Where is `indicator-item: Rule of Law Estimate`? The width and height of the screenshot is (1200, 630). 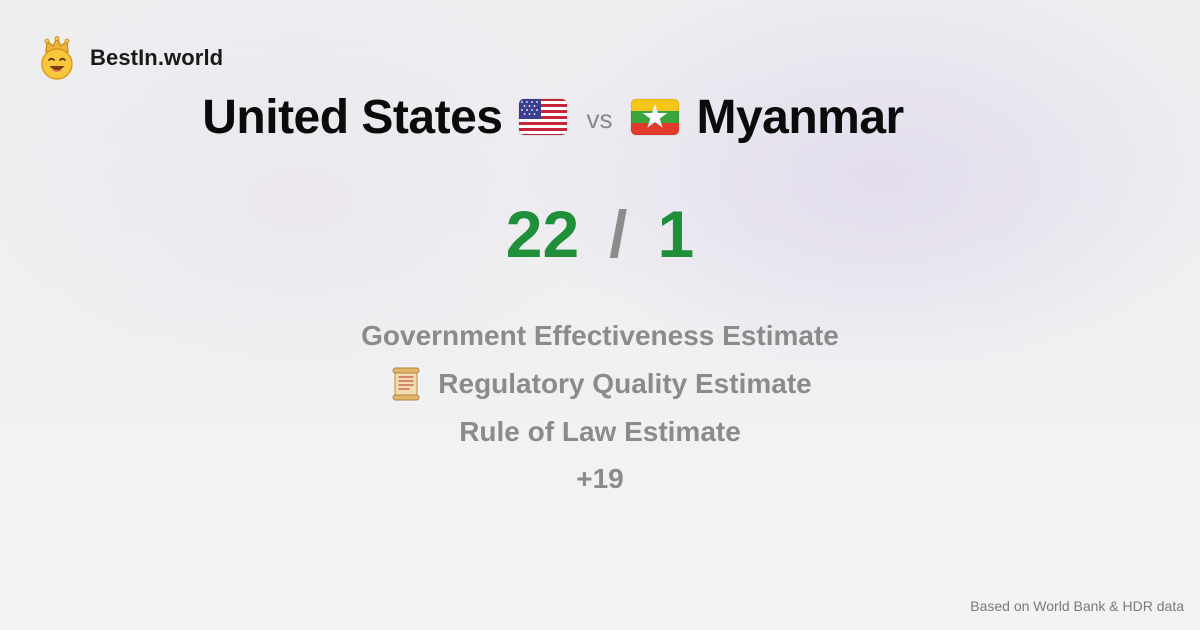 indicator-item: Rule of Law Estimate is located at coordinates (600, 432).